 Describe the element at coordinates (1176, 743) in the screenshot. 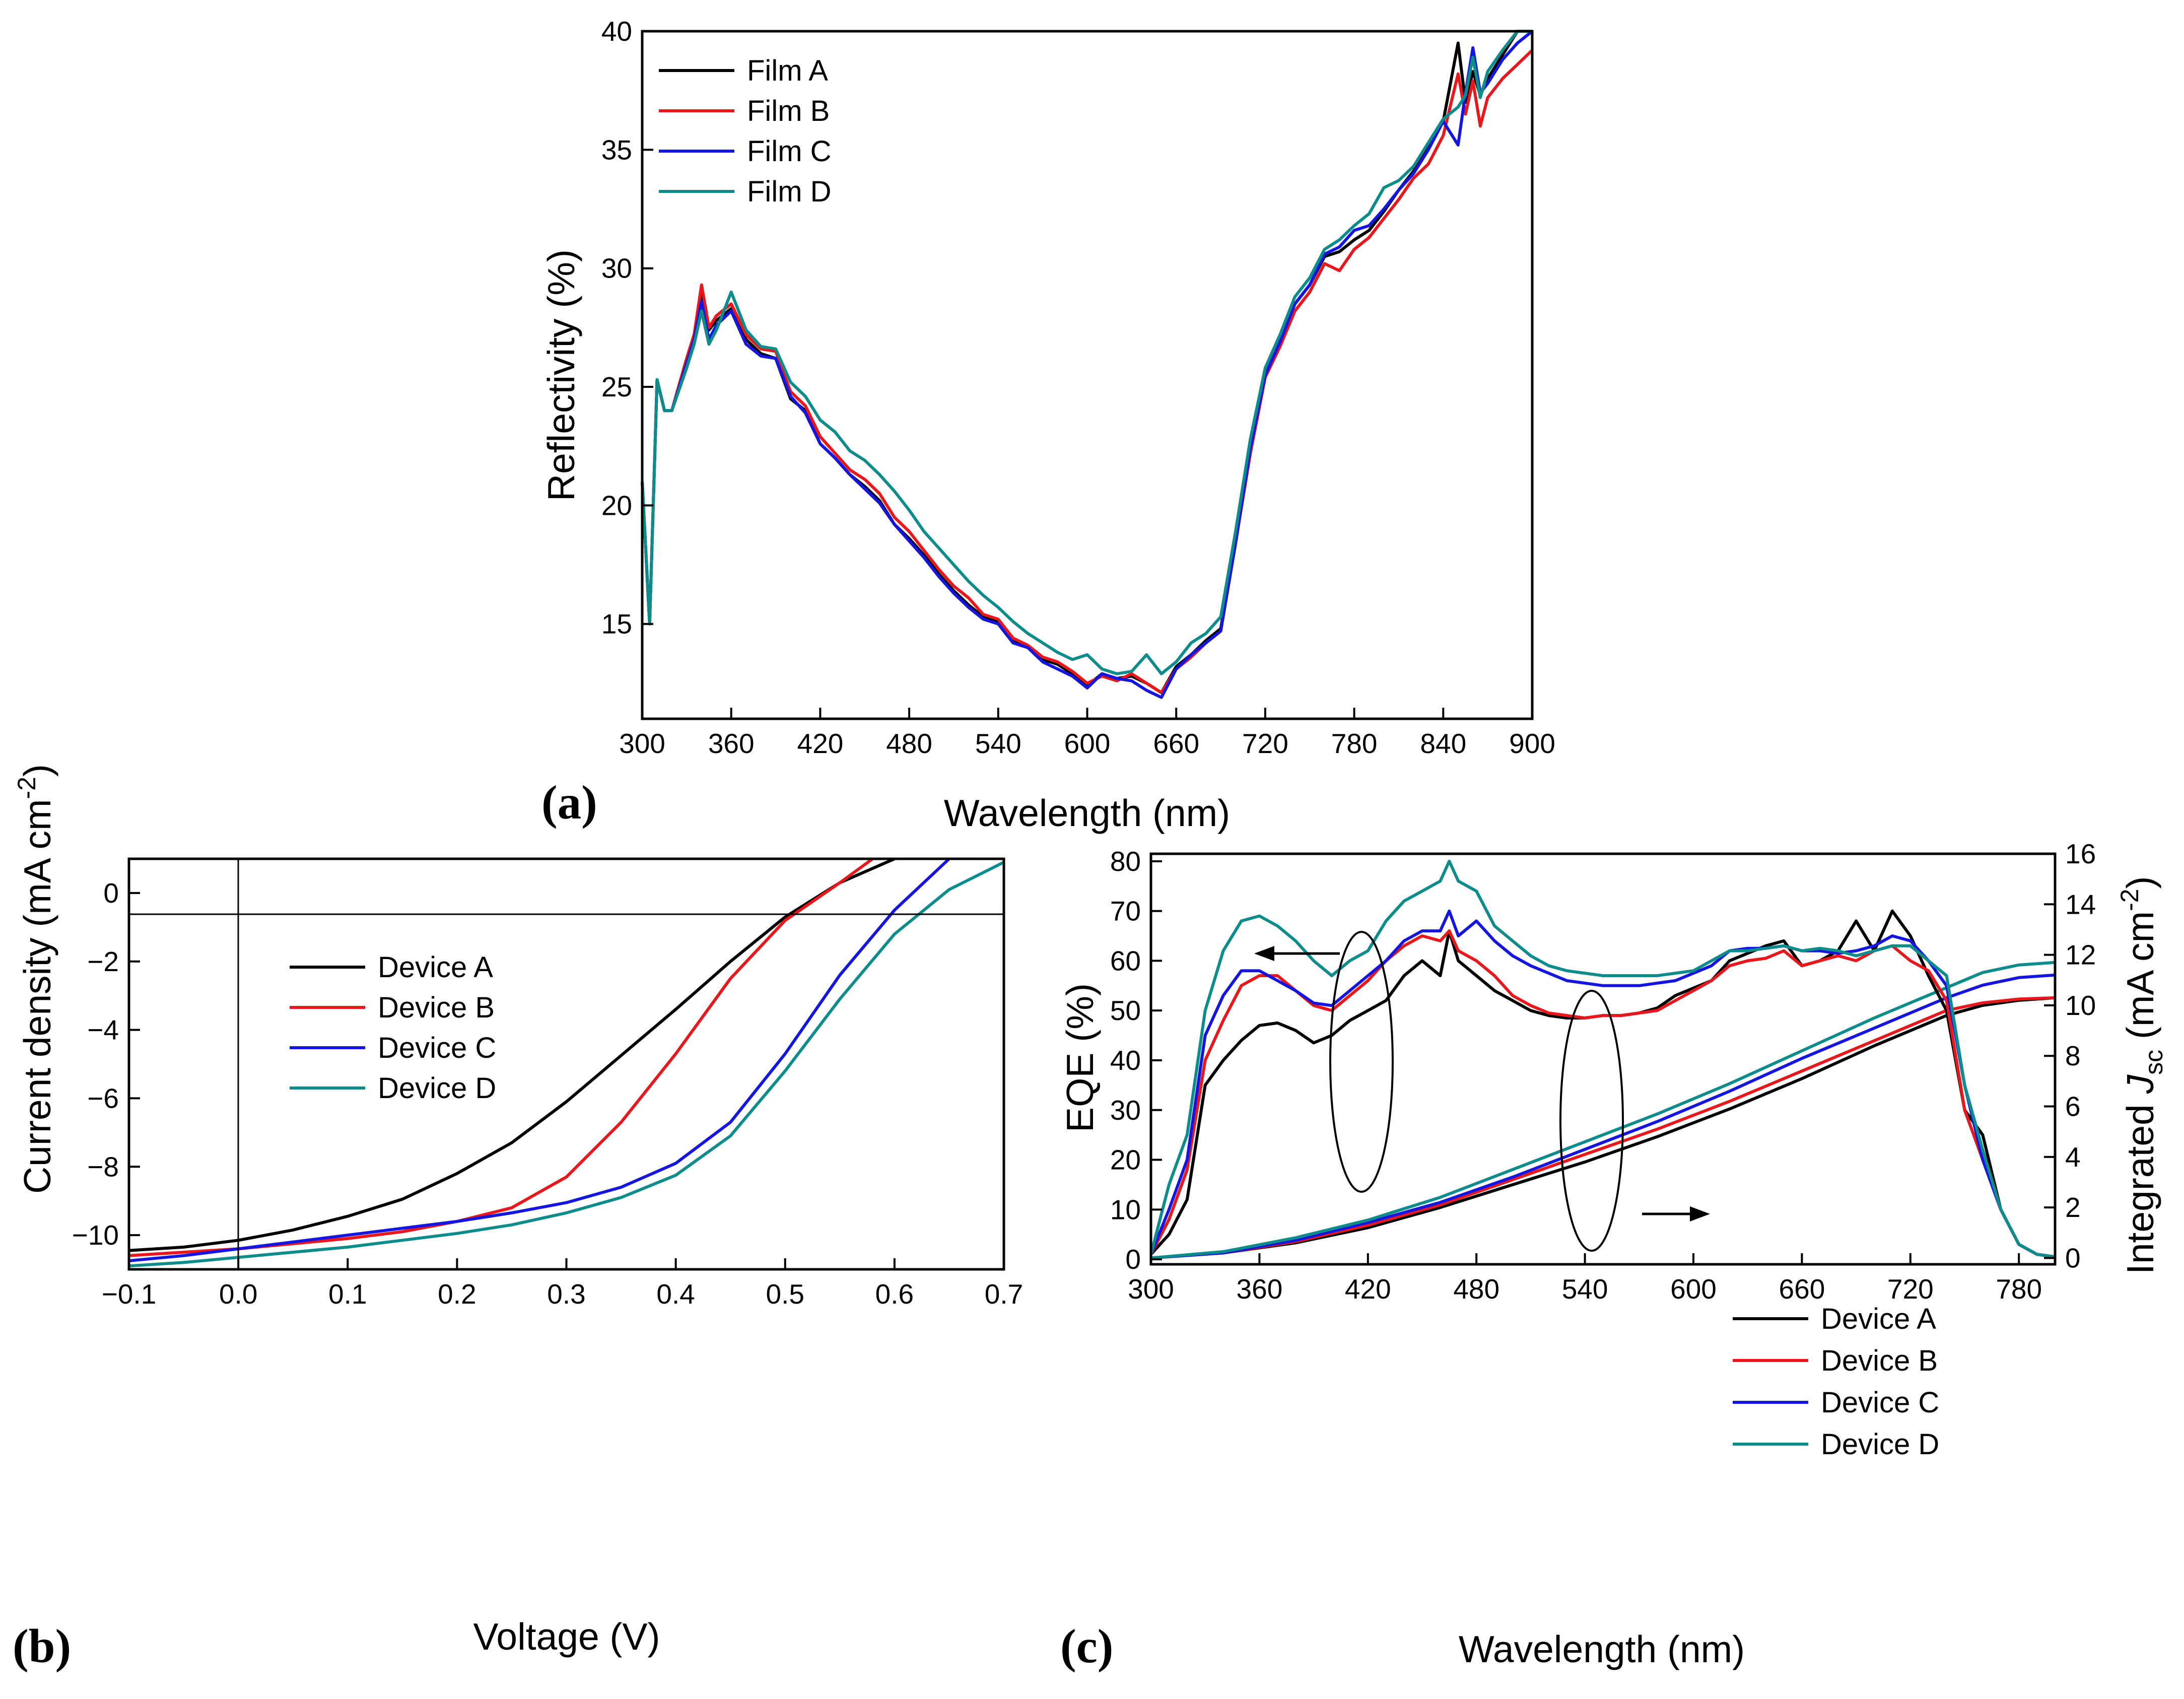

I see `panel-a-x-tick-label: 660` at that location.